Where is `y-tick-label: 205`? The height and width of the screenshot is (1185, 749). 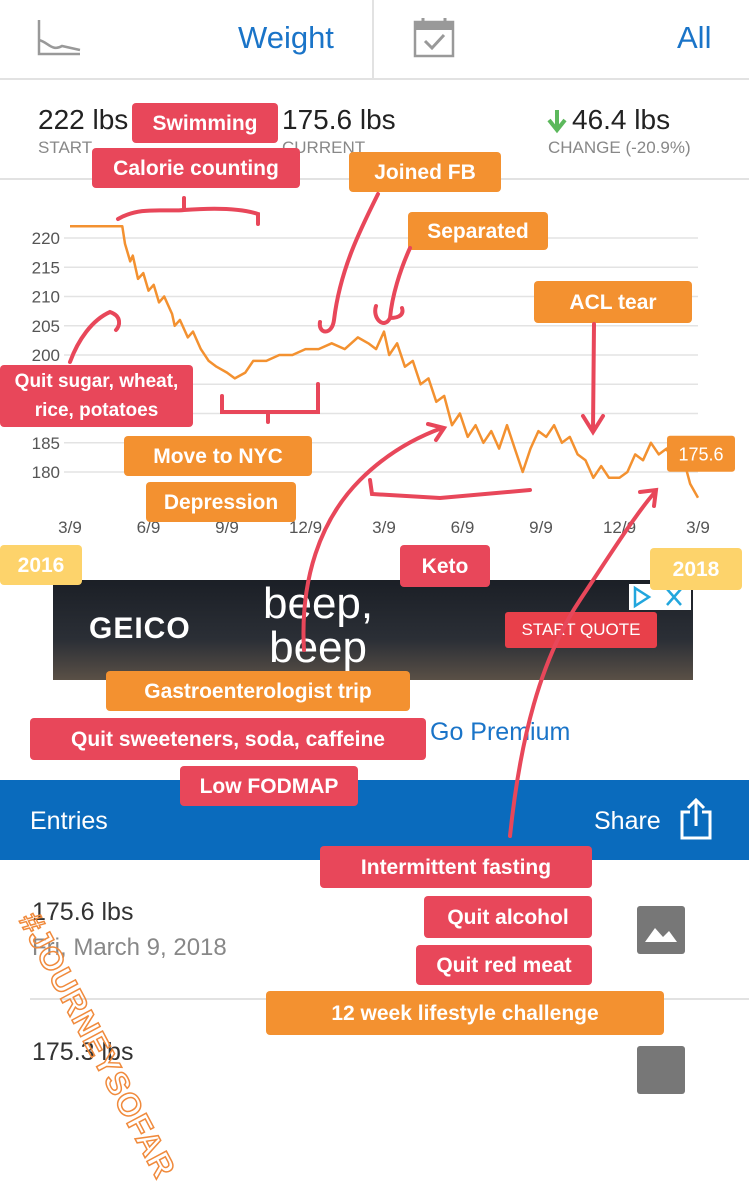
y-tick-label: 205 is located at coordinates (46, 326).